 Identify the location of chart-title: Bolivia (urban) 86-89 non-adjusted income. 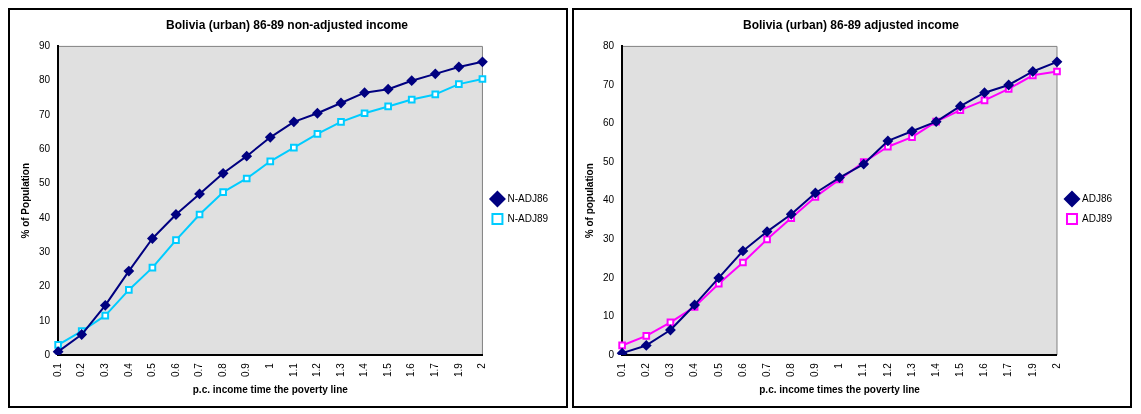
(287, 24).